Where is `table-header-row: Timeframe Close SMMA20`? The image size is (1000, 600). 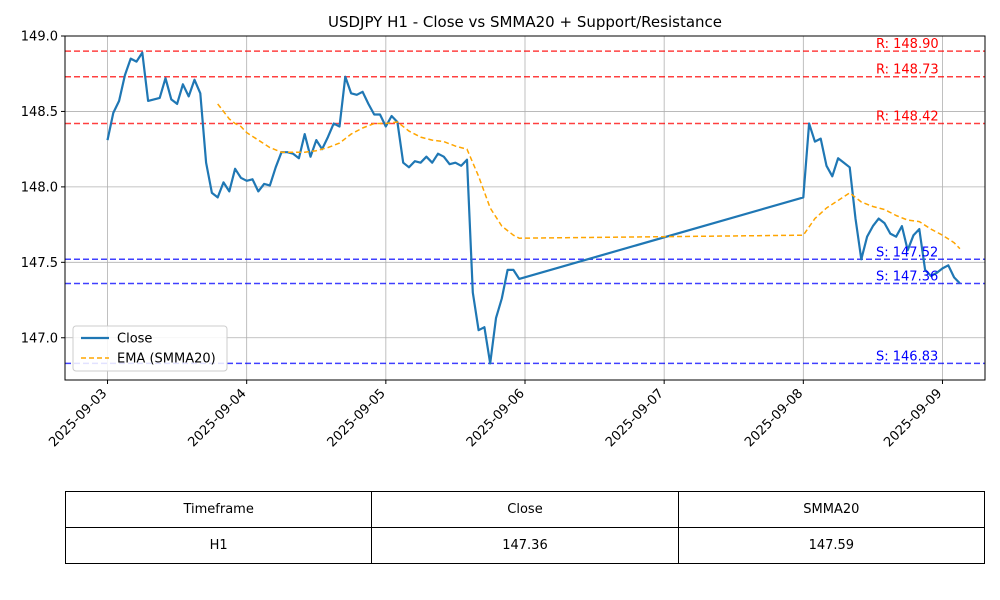
table-header-row: Timeframe Close SMMA20 is located at coordinates (525, 509).